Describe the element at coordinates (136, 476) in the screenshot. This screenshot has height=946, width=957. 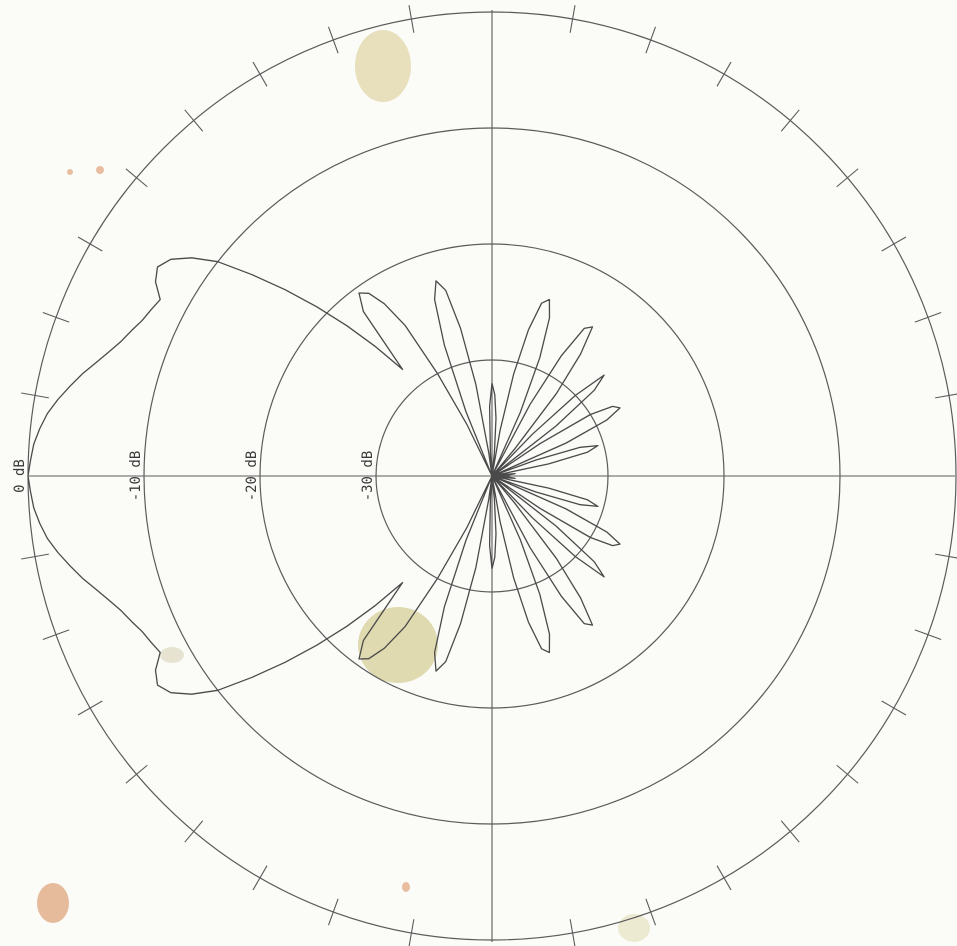
I see `ring-label: -10 dB` at that location.